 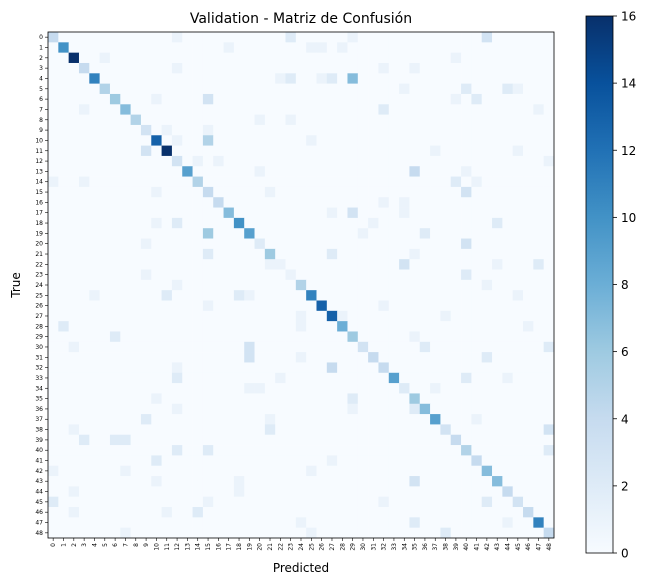 What do you see at coordinates (456, 547) in the screenshot?
I see `x-tick-label: 39` at bounding box center [456, 547].